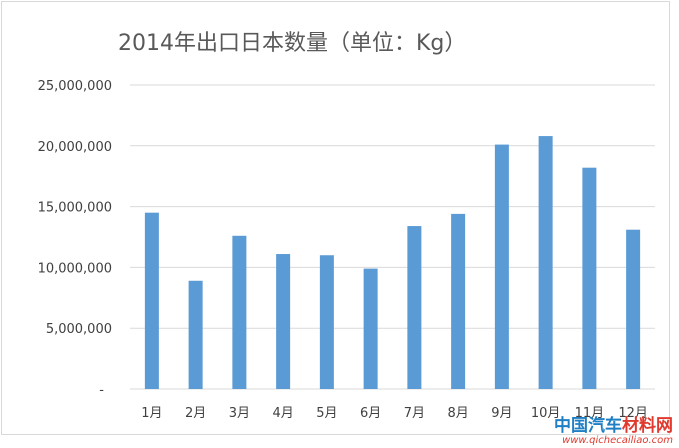  What do you see at coordinates (501, 413) in the screenshot?
I see `x-tick-label: 9月` at bounding box center [501, 413].